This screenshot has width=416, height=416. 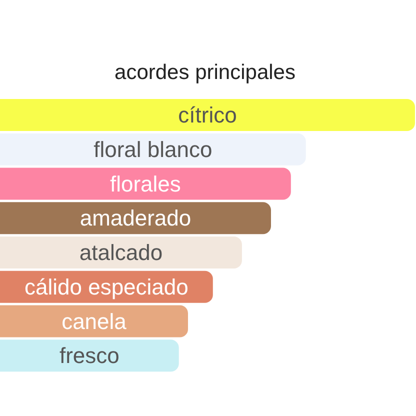 I want to click on y-tick-label: atalcado, so click(x=121, y=252).